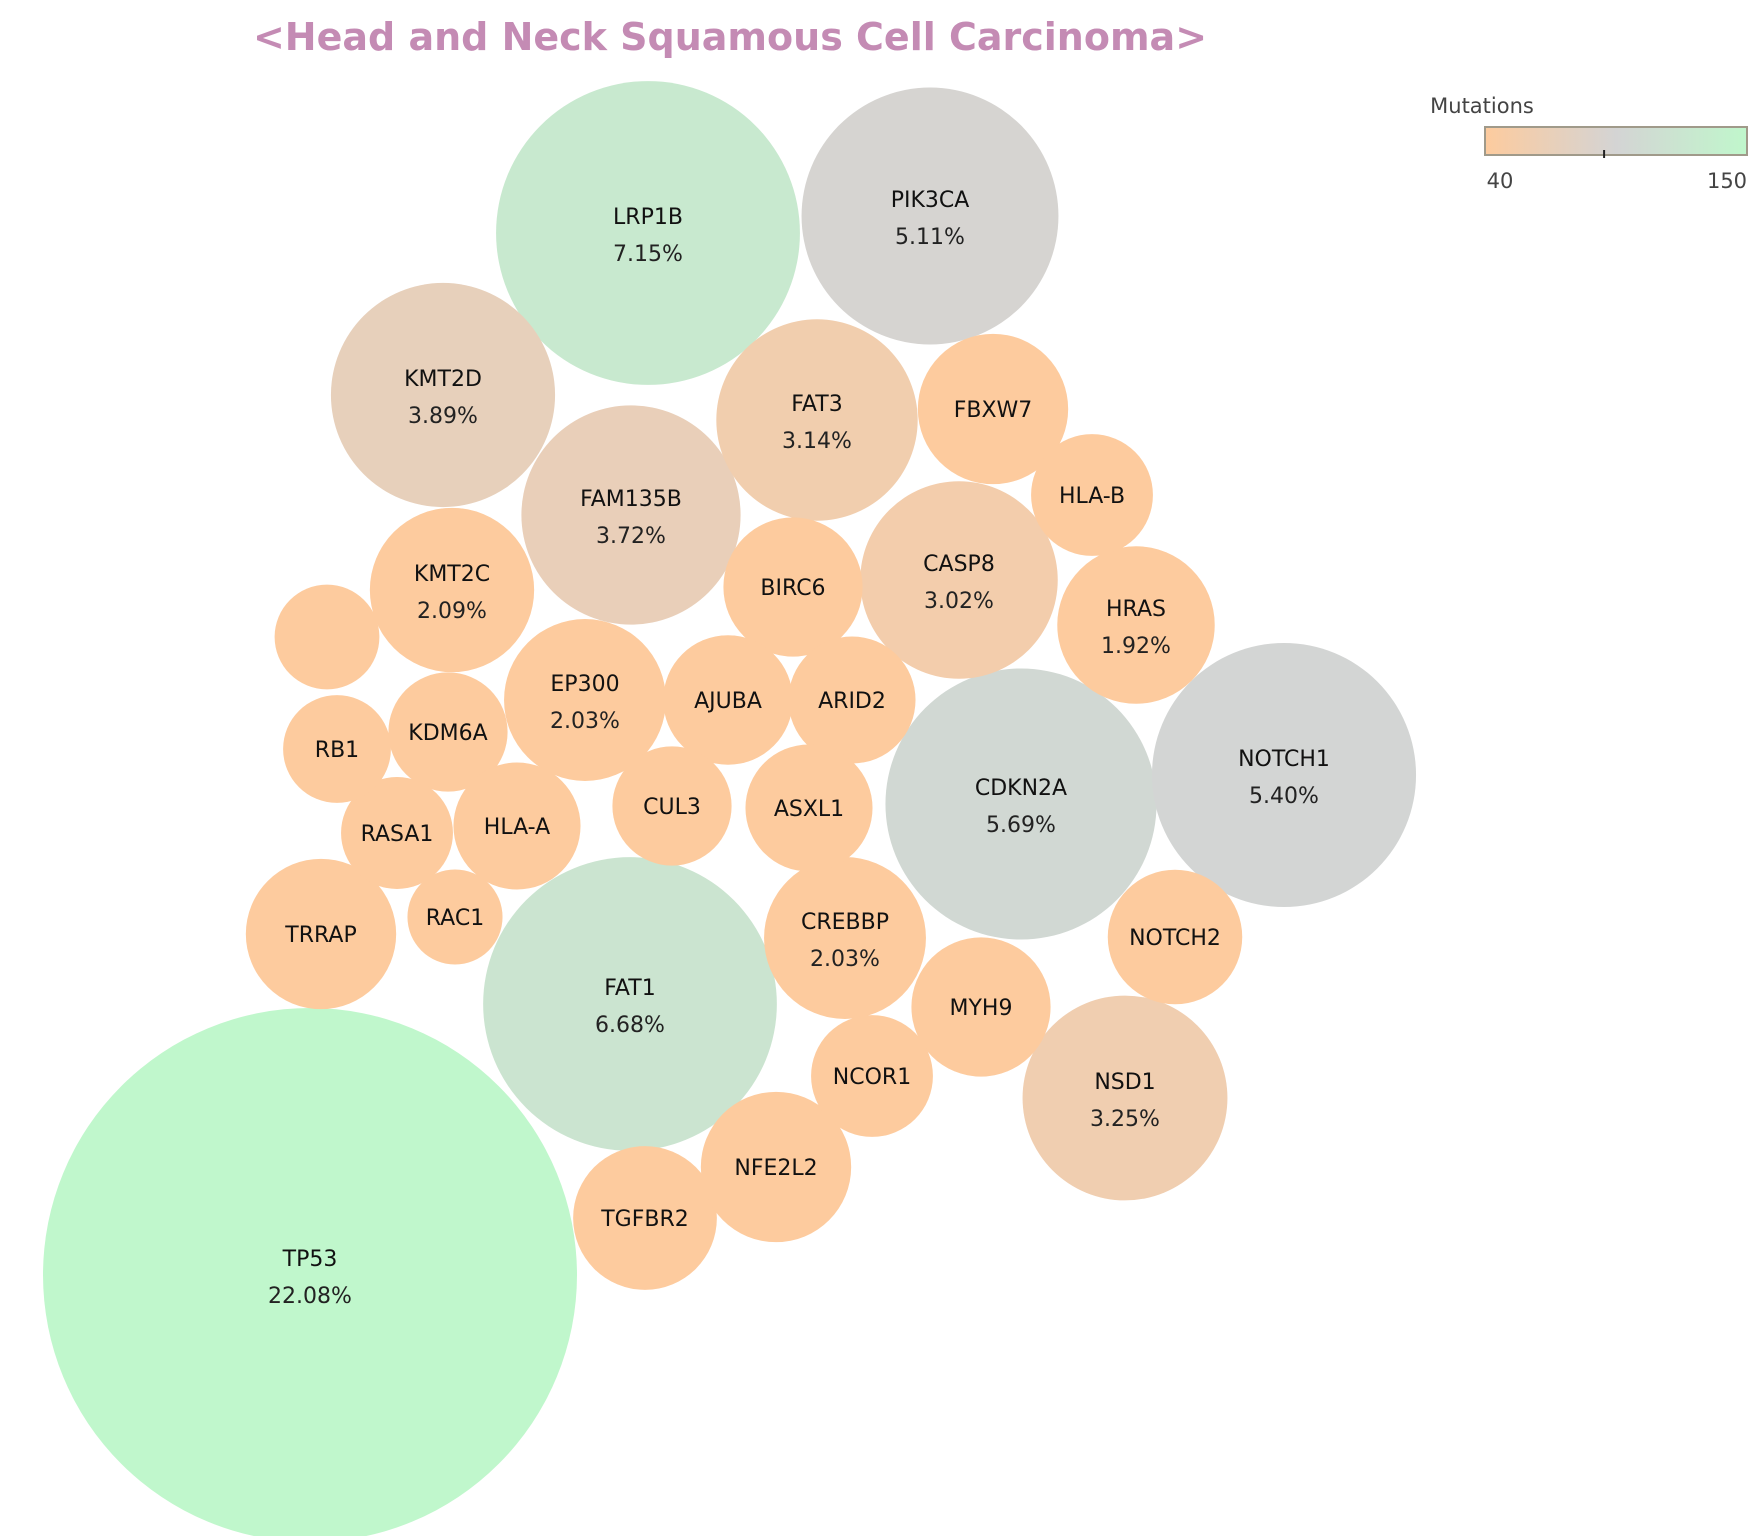 This screenshot has height=1536, width=1758. I want to click on colorbar-max-label: 150, so click(1727, 181).